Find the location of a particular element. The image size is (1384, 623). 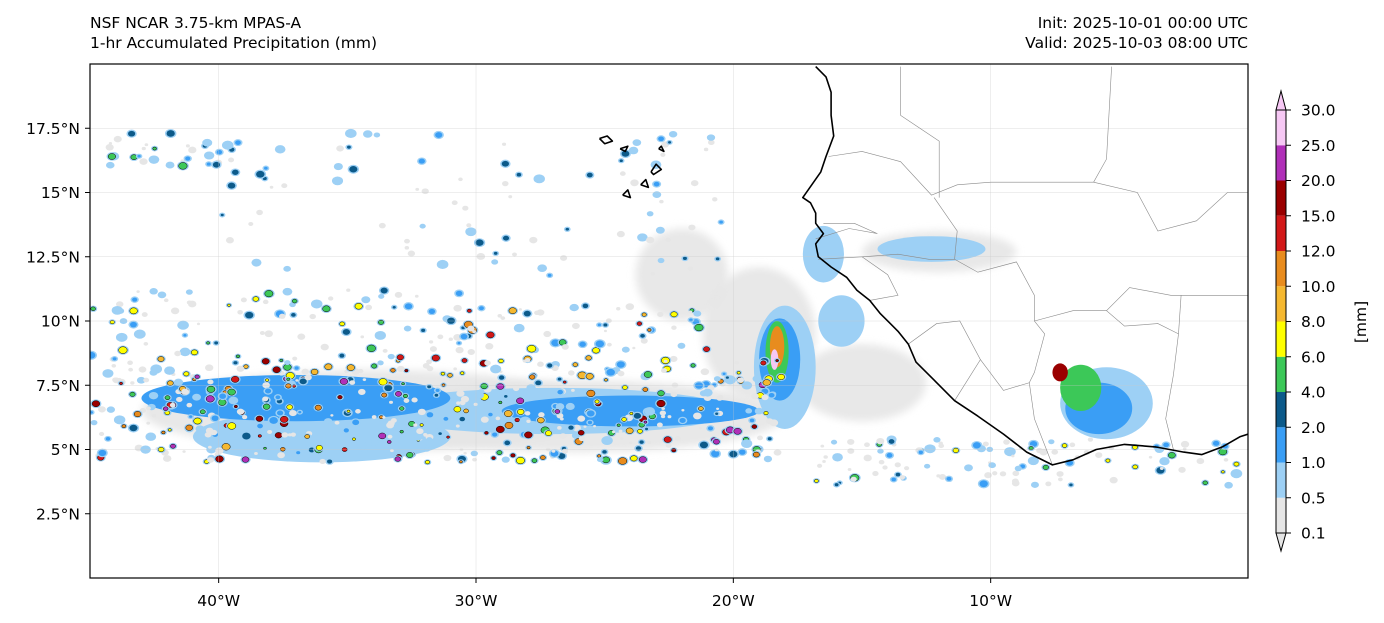

colorbar-segment is located at coordinates (1281, 410).